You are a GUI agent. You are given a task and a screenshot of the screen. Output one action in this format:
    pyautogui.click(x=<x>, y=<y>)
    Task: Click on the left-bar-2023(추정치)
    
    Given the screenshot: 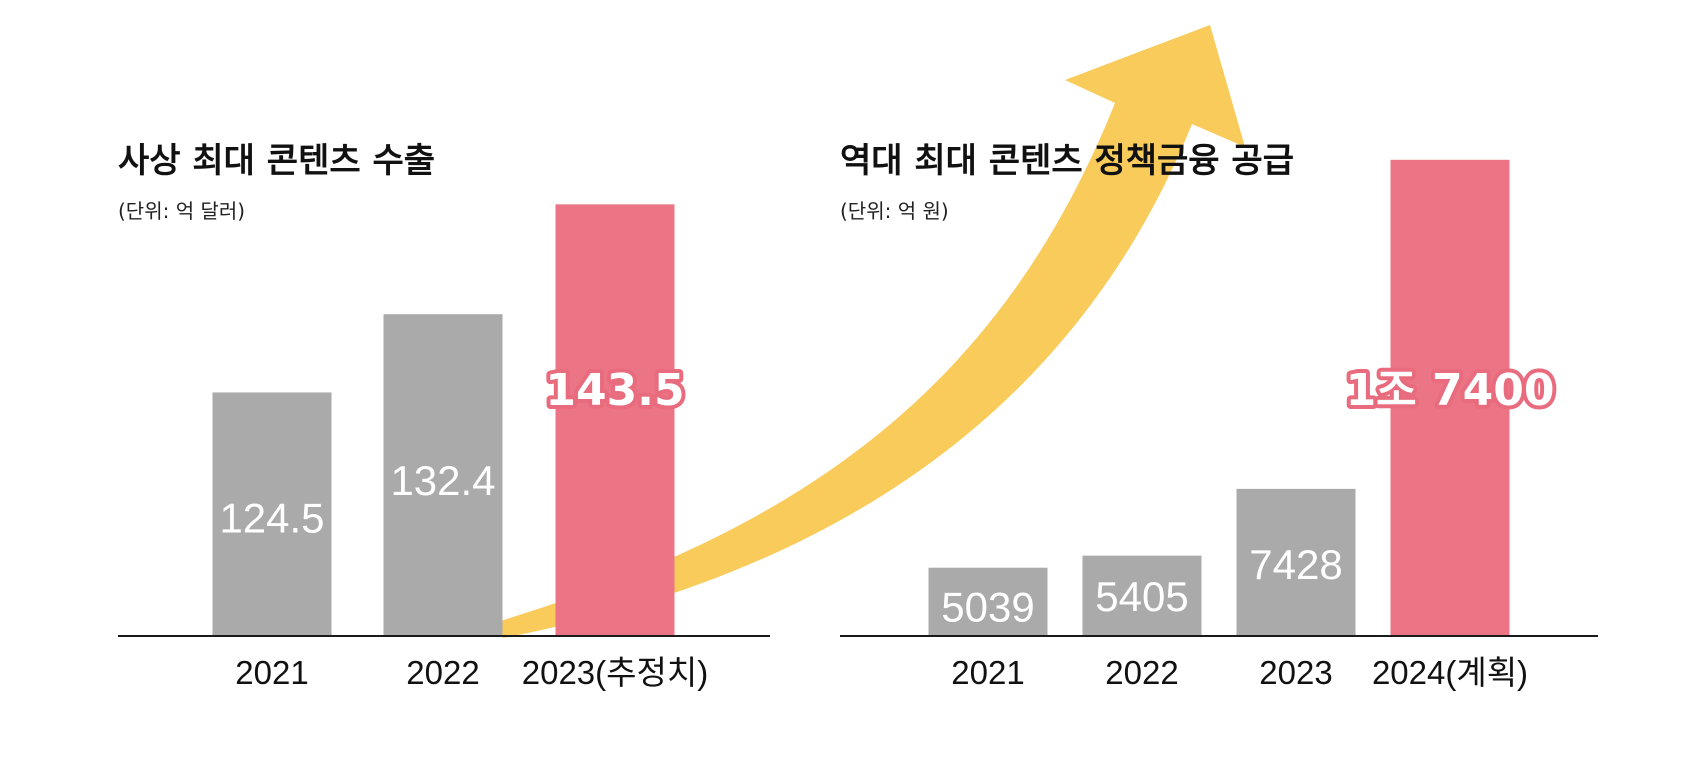 What is the action you would take?
    pyautogui.click(x=615, y=419)
    